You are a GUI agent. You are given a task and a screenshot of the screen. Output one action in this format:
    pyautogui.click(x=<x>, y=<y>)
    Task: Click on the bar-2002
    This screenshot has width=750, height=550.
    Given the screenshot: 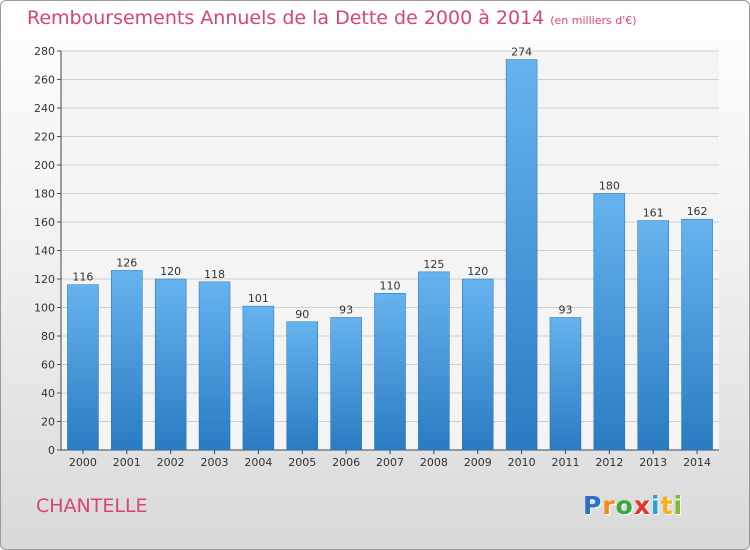 What is the action you would take?
    pyautogui.click(x=170, y=364)
    